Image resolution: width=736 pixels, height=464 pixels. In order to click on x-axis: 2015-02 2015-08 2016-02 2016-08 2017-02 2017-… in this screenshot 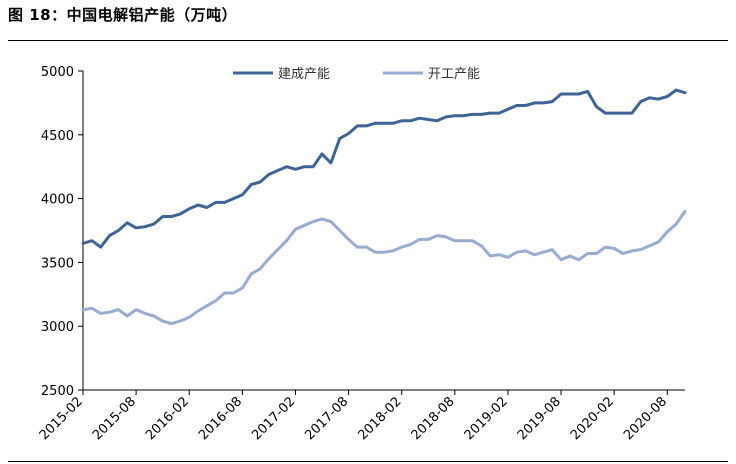, I will do `click(361, 416)`.